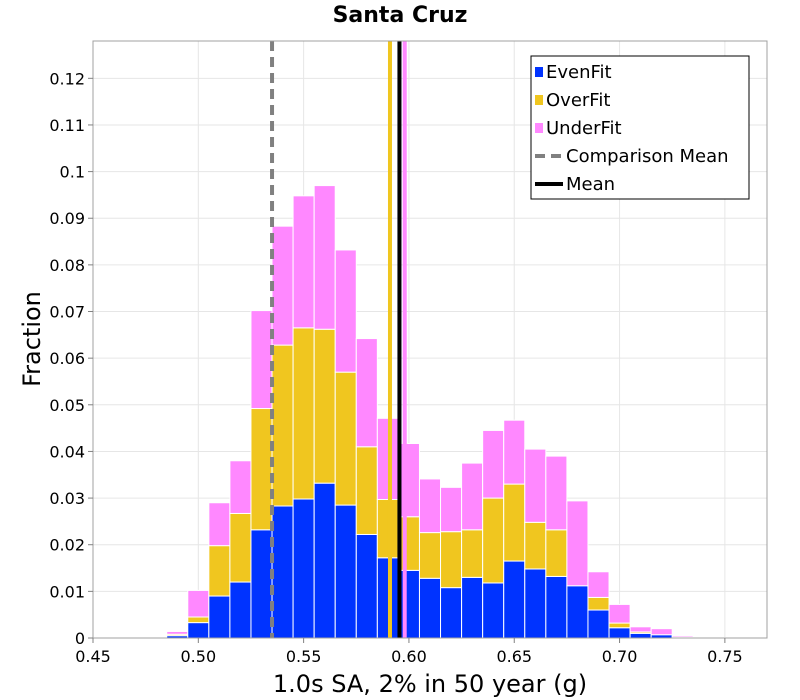 Image resolution: width=800 pixels, height=700 pixels. What do you see at coordinates (430, 684) in the screenshot?
I see `x-axis-title: 1.0s SA, 2% in 50 year (g)` at bounding box center [430, 684].